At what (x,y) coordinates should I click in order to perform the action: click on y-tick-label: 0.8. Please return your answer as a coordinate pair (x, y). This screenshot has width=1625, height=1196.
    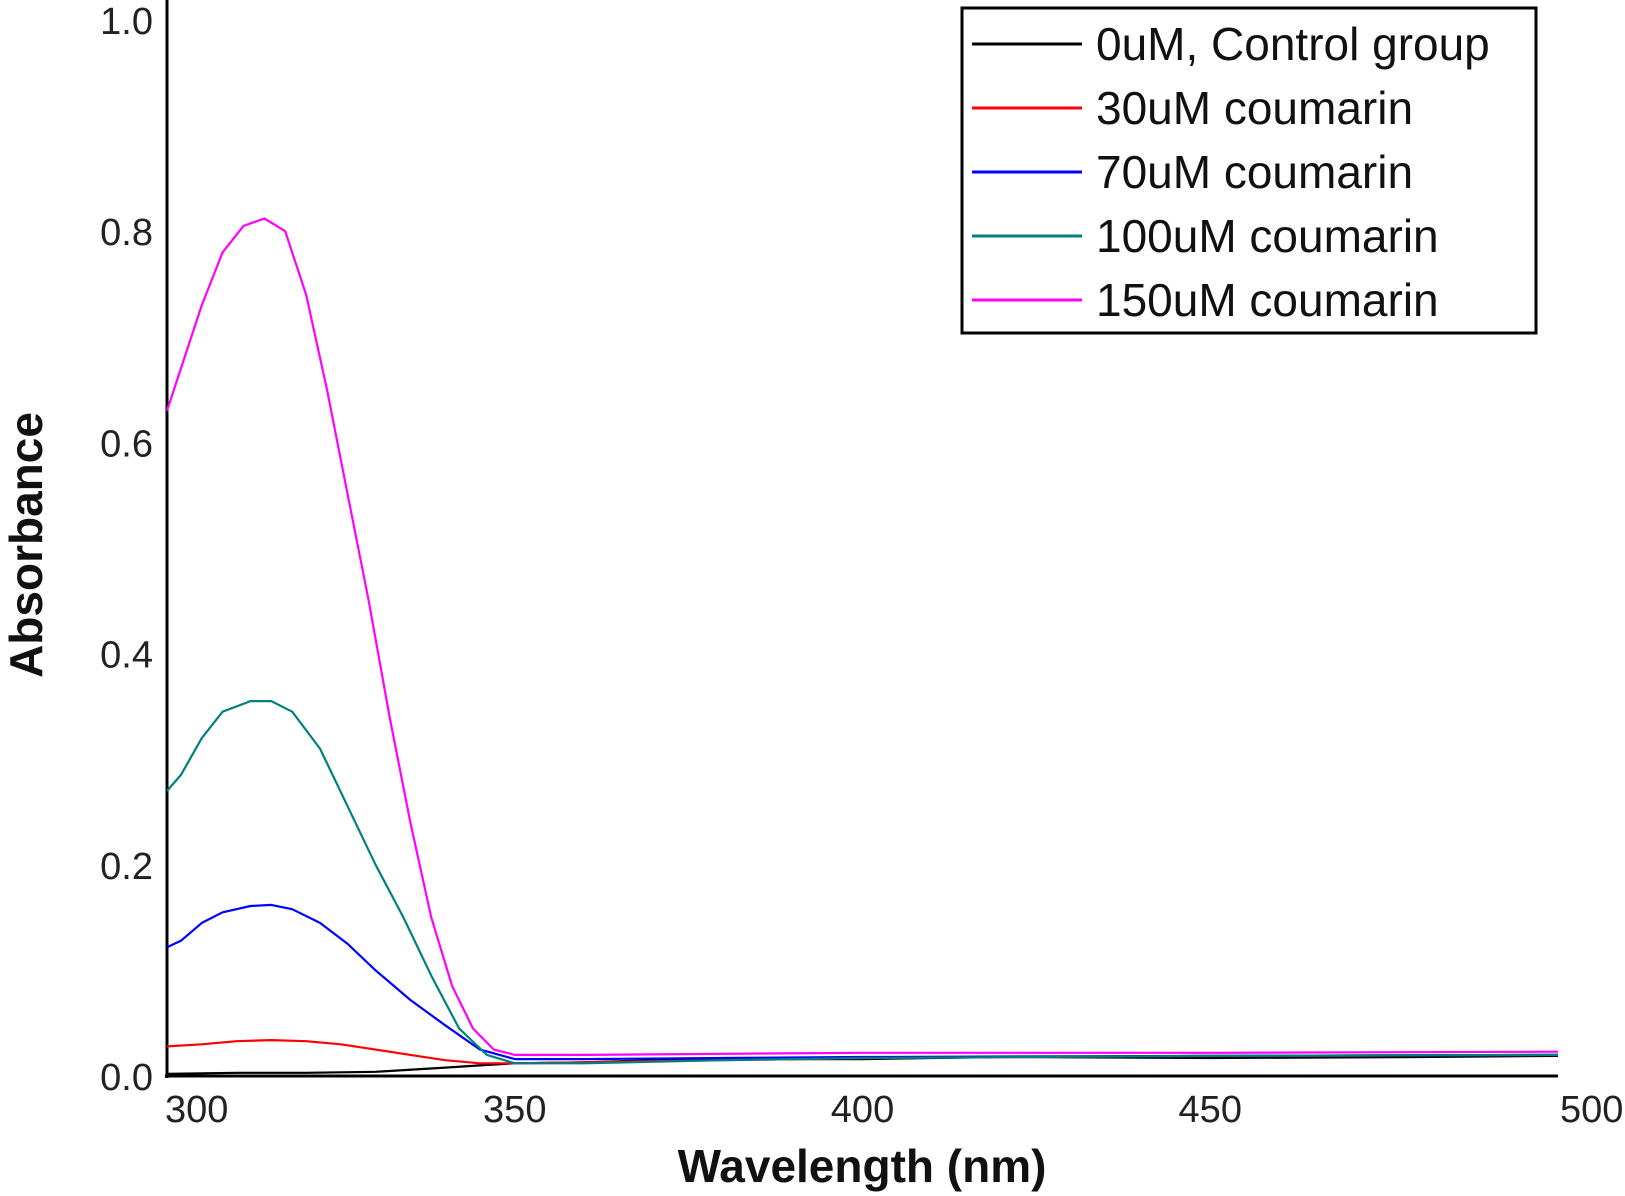
    Looking at the image, I should click on (126, 233).